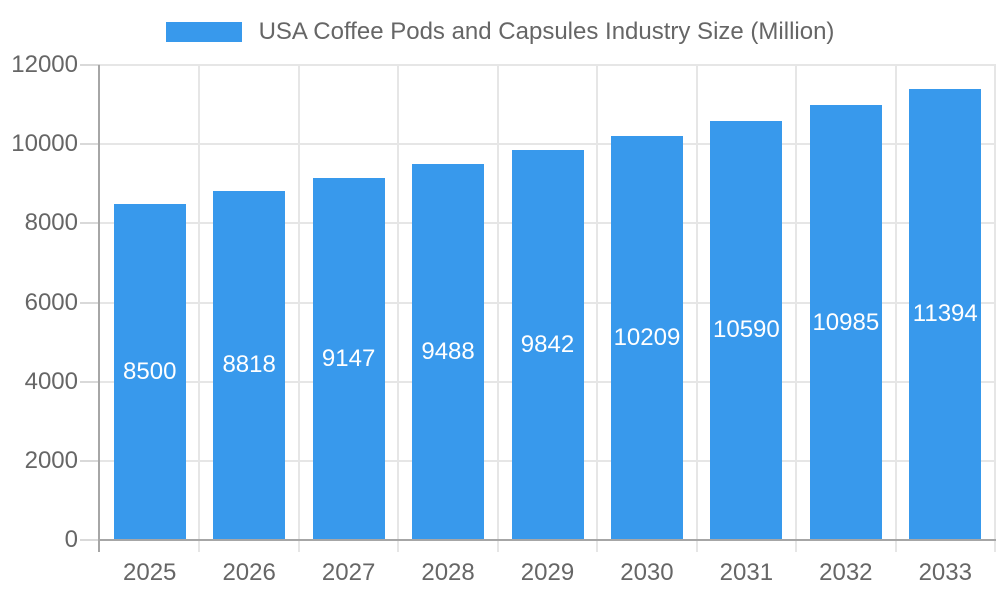 The width and height of the screenshot is (1000, 600). I want to click on bar-2032, so click(845, 322).